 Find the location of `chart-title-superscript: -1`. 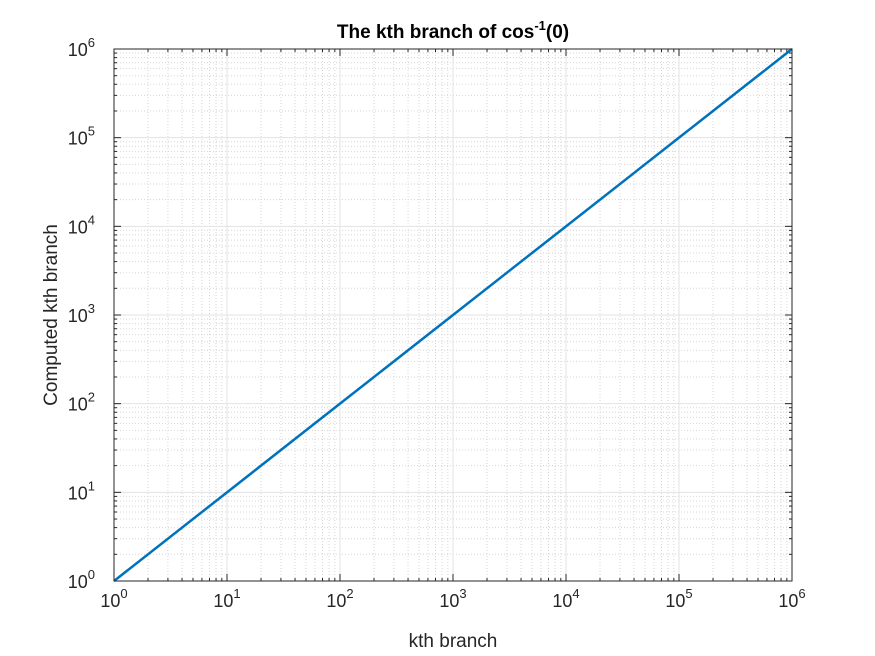

chart-title-superscript: -1 is located at coordinates (540, 25).